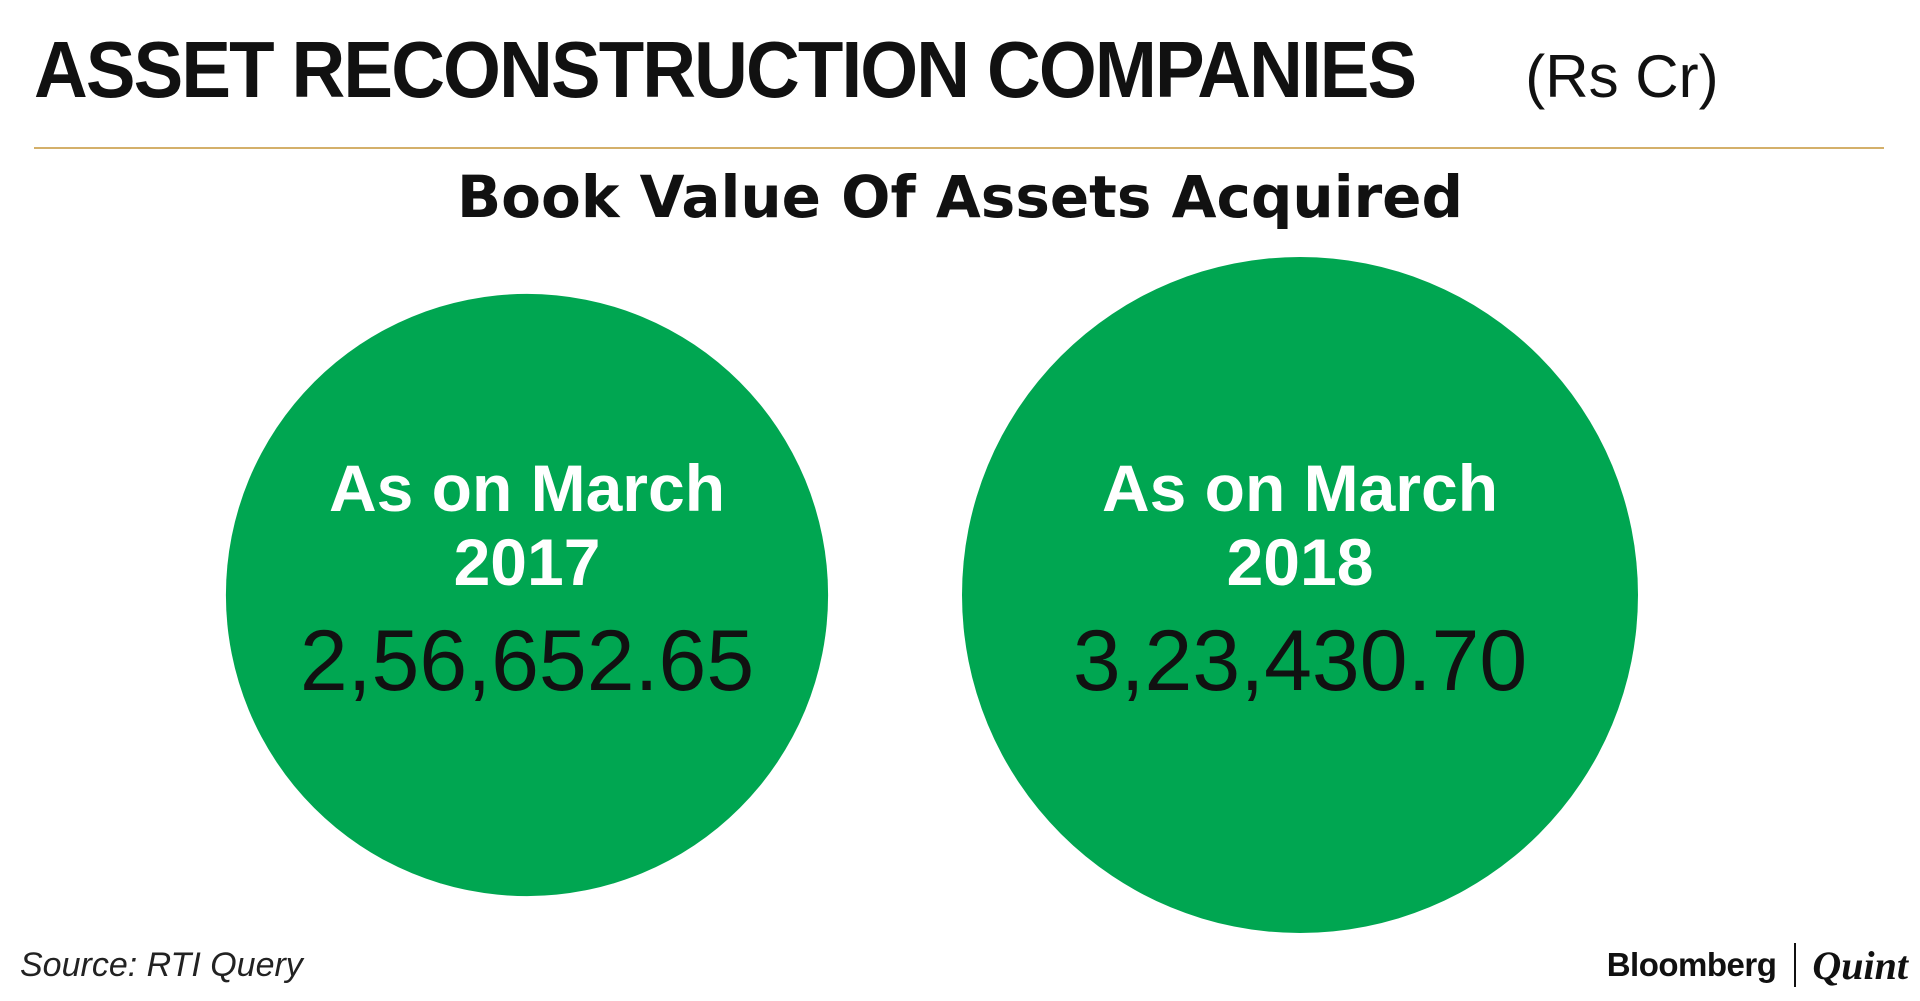 The image size is (1920, 1001). Describe the element at coordinates (1300, 562) in the screenshot. I see `bubble-label-year: 2018` at that location.